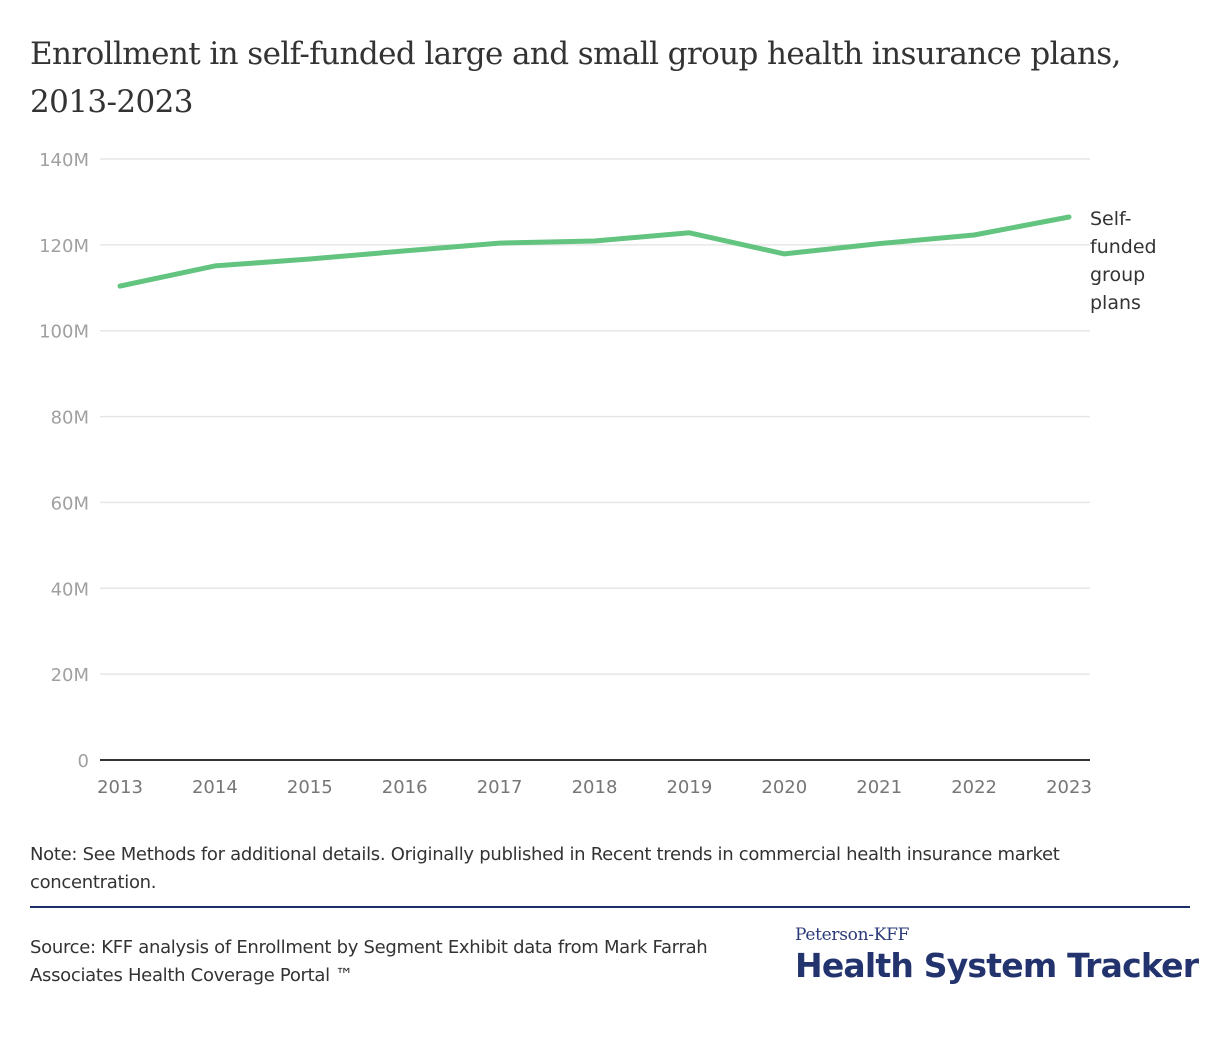 The image size is (1220, 1044). Describe the element at coordinates (1117, 275) in the screenshot. I see `series-label-line: group` at that location.